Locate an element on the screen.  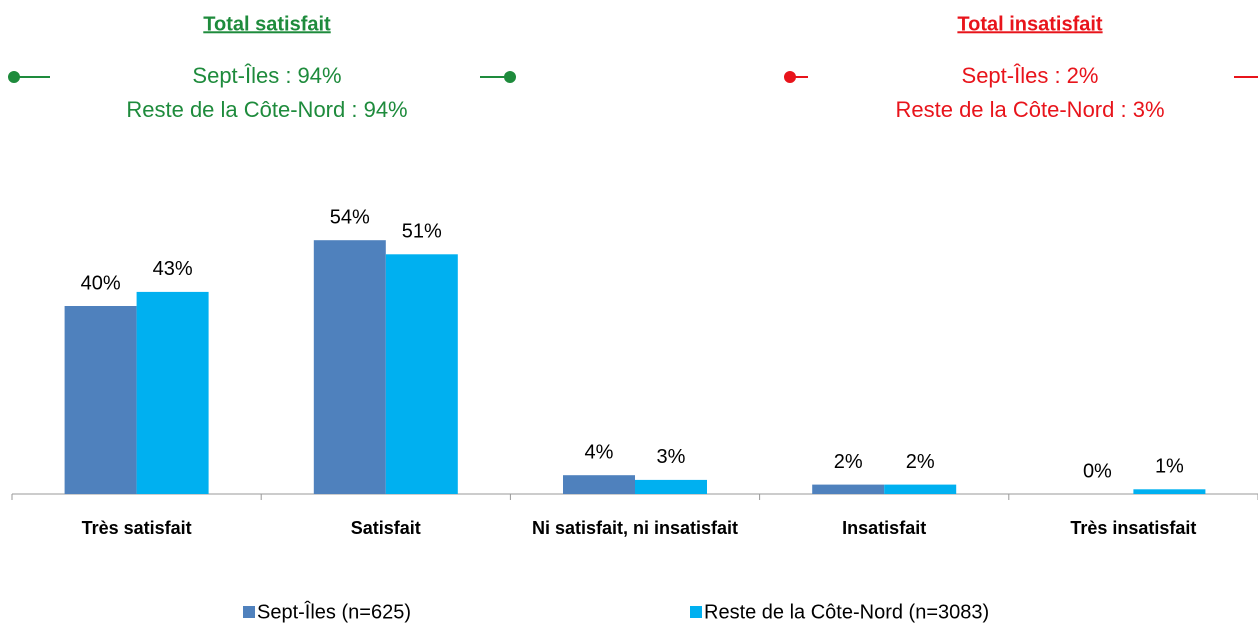
annotation-line: Sept-Îles : 2% is located at coordinates (1030, 75).